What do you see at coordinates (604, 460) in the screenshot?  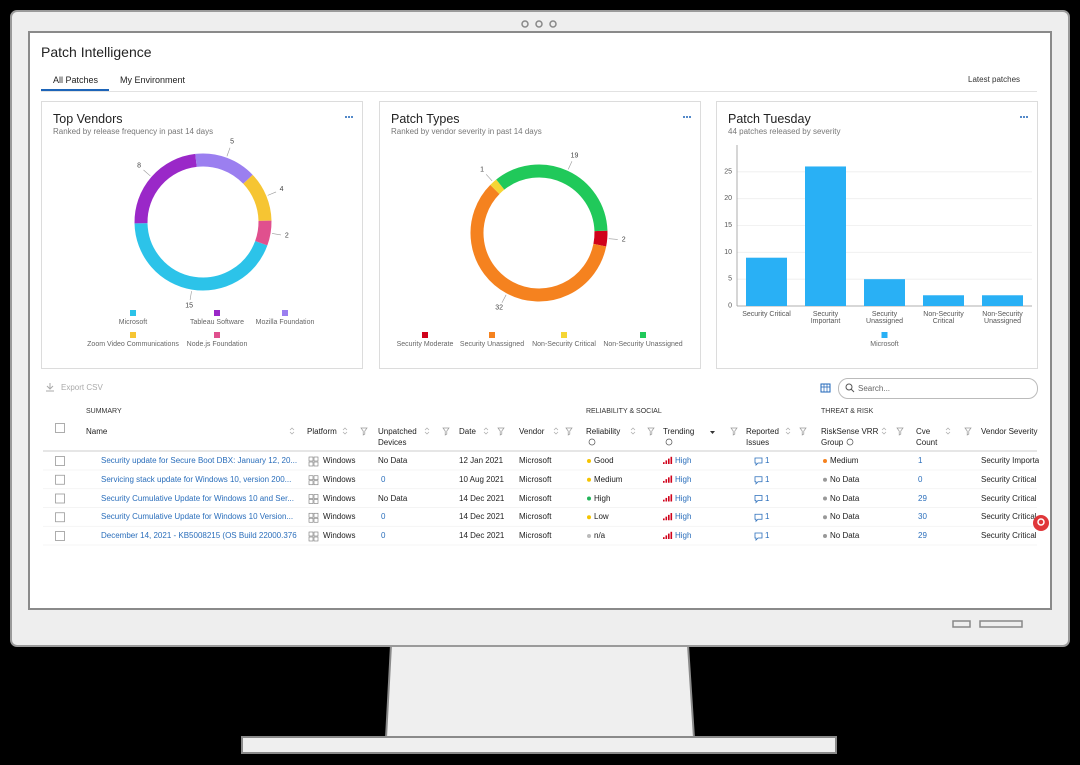 I see `table-cell: Good` at bounding box center [604, 460].